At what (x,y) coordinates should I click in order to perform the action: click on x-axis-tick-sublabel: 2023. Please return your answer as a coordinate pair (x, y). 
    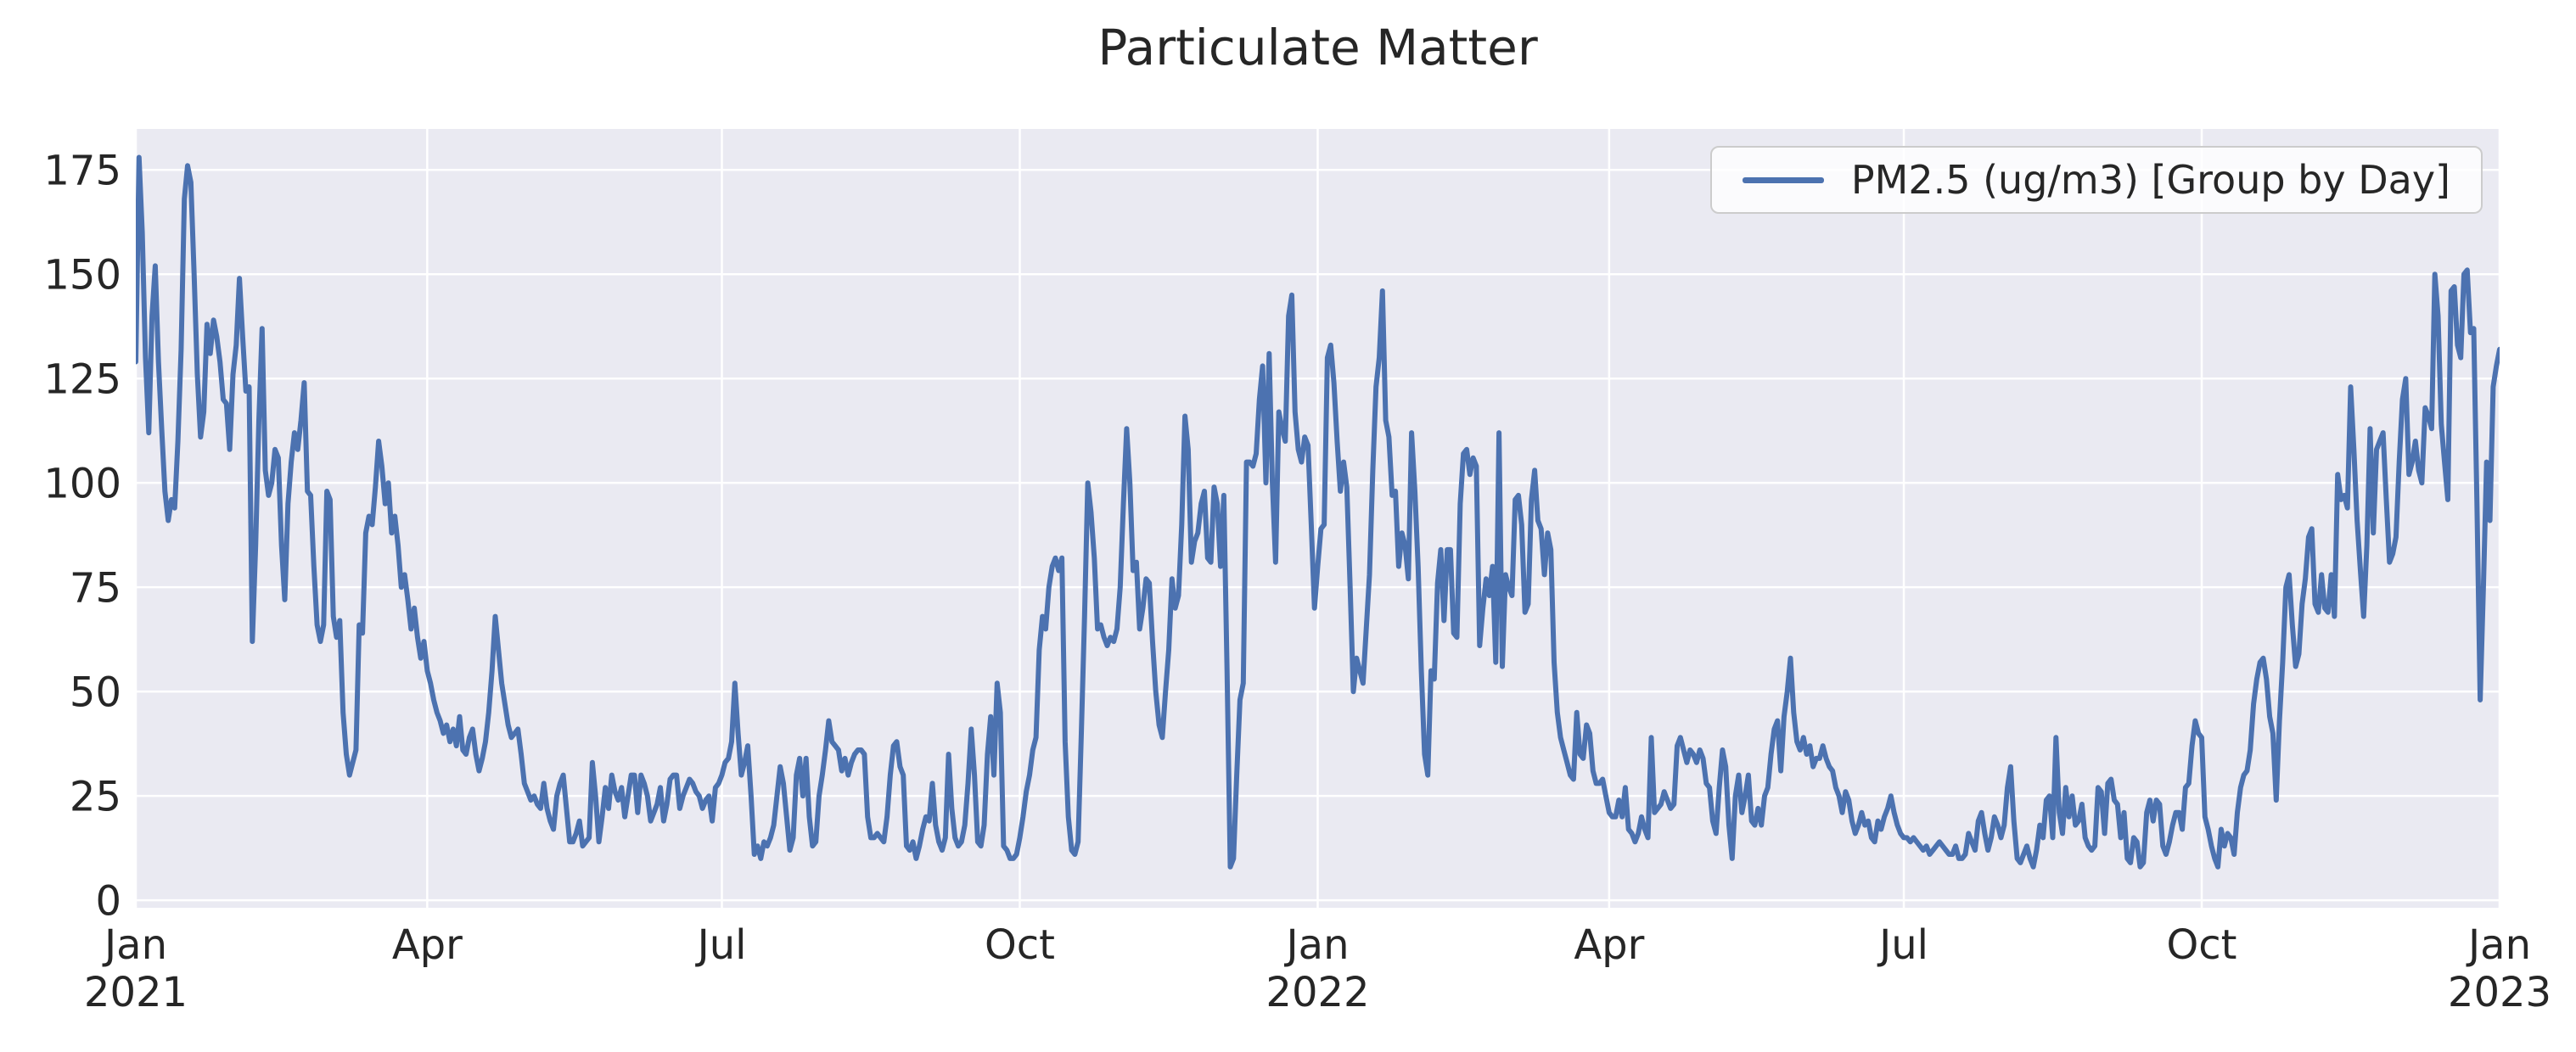
    Looking at the image, I should click on (2499, 993).